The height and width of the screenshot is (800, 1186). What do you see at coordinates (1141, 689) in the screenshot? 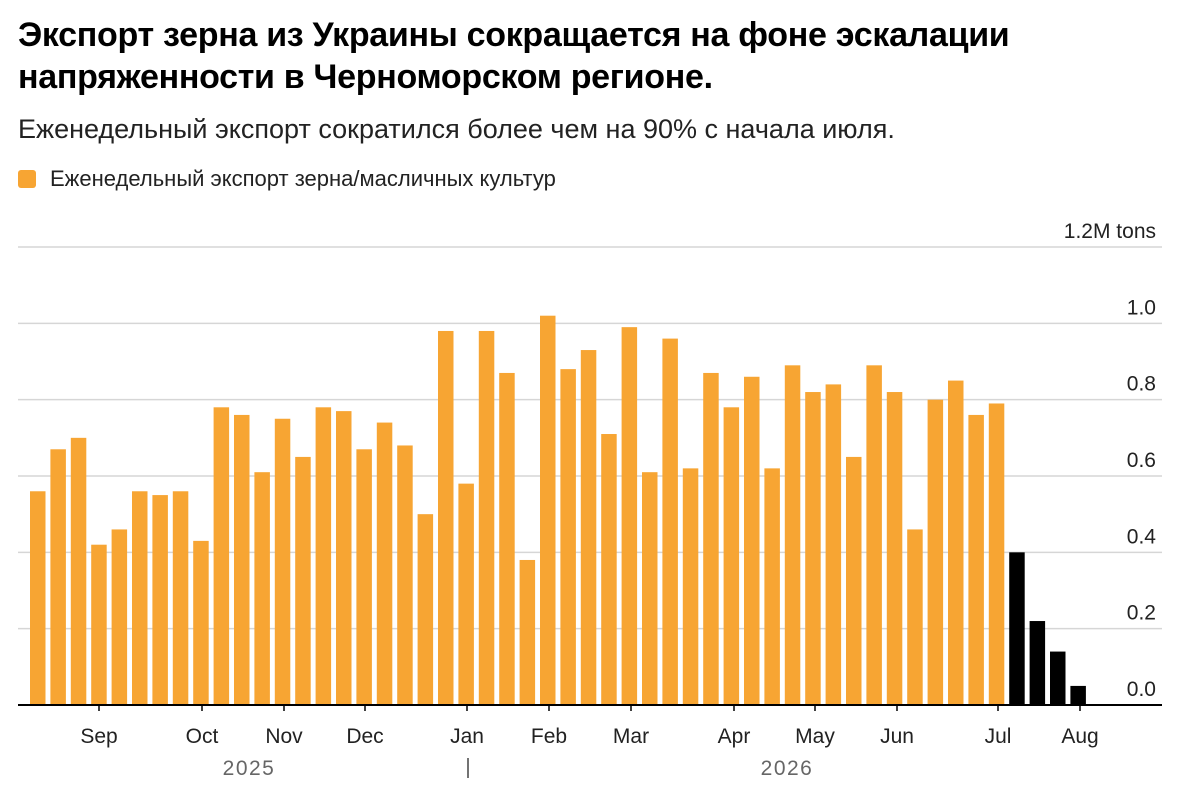
I see `y-tick-label: 0.0` at bounding box center [1141, 689].